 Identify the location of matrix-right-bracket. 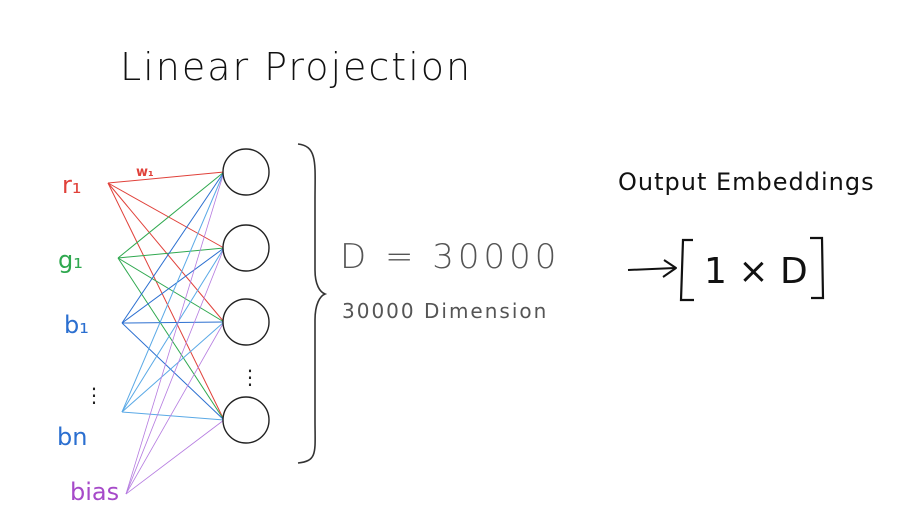
(817, 268).